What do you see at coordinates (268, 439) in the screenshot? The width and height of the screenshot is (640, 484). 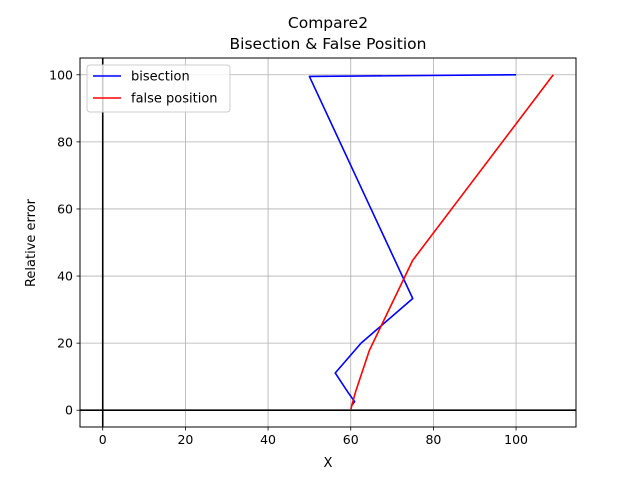 I see `x-tick-label: 40` at bounding box center [268, 439].